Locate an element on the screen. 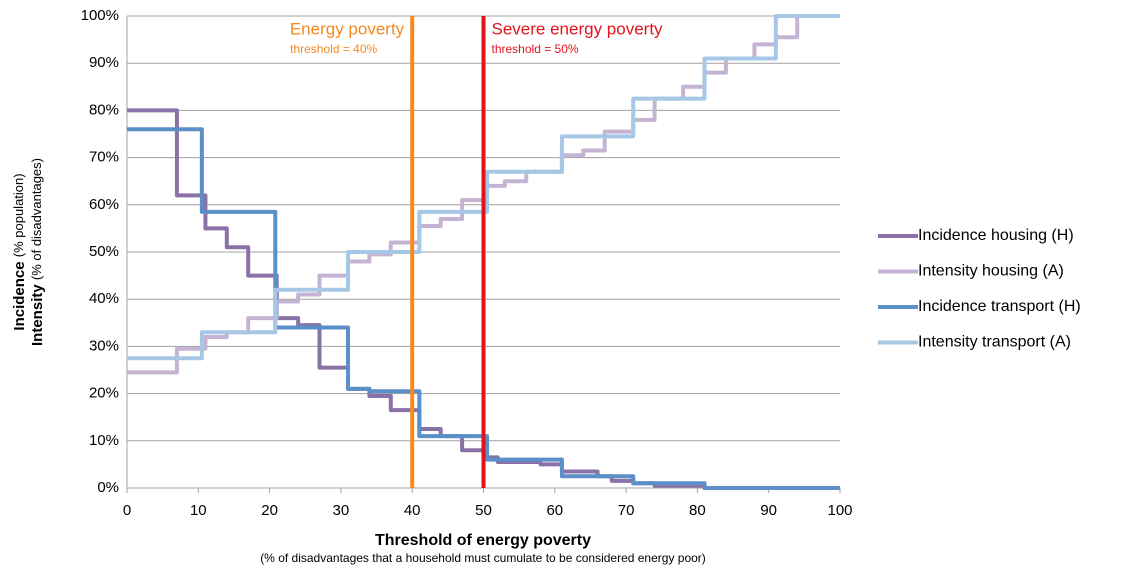 The image size is (1130, 574). x-tick-label: 50 is located at coordinates (483, 510).